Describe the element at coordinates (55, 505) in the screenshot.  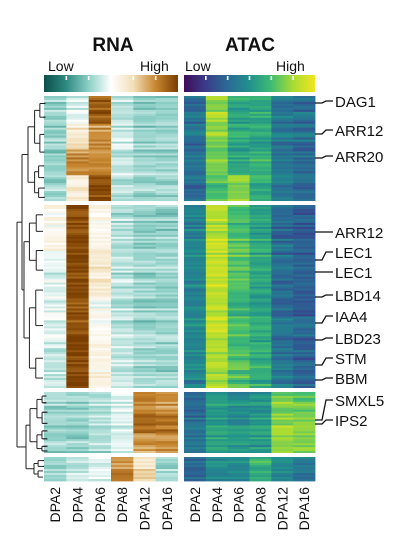
I see `column-label: DPA2` at that location.